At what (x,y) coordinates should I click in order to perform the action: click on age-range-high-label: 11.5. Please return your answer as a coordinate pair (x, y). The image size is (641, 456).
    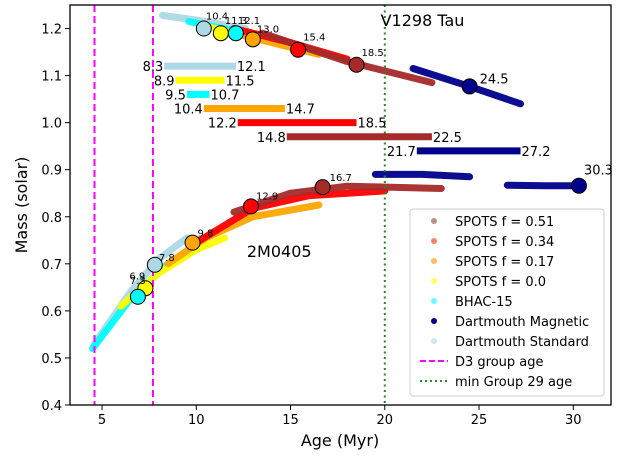
    Looking at the image, I should click on (240, 81).